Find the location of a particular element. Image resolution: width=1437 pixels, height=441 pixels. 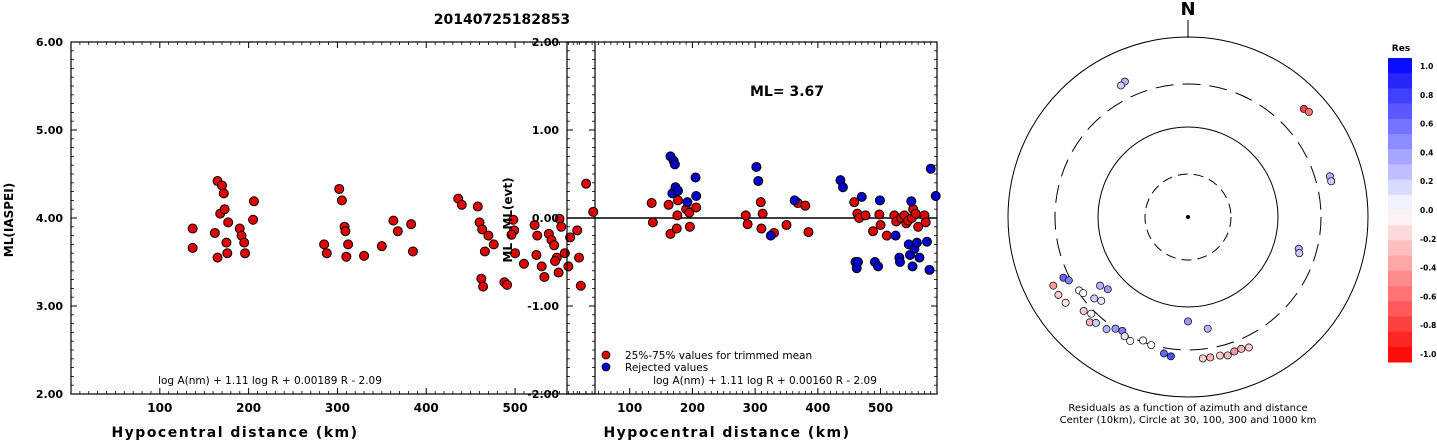

colorbar-tick-label: -0.2 is located at coordinates (1428, 239).